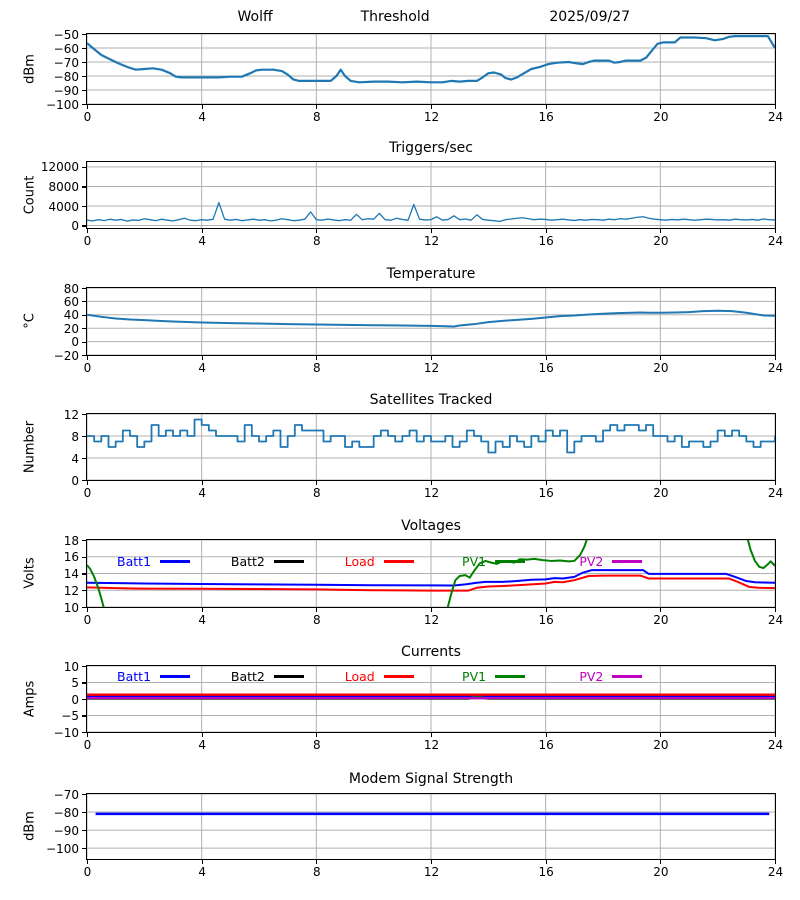 Image resolution: width=800 pixels, height=900 pixels. Describe the element at coordinates (431, 583) in the screenshot. I see `series-load-volts` at that location.